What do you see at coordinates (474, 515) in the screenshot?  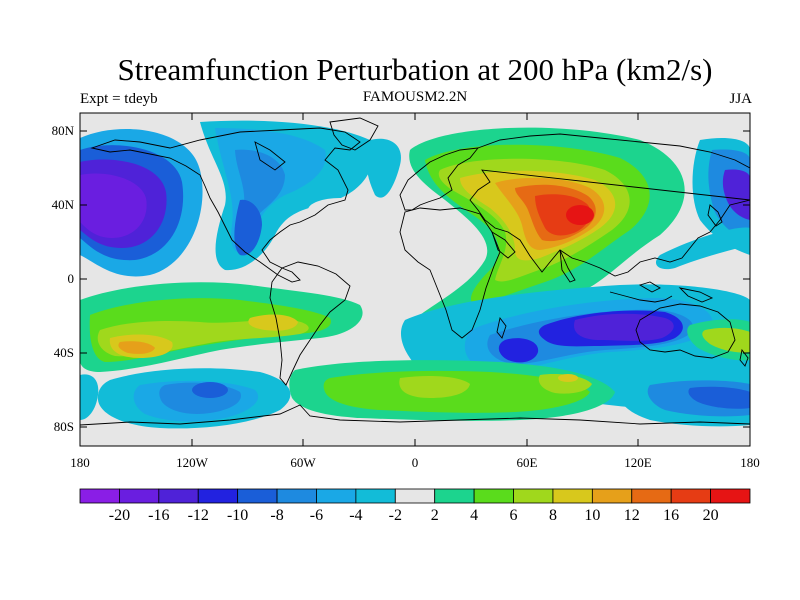 I see `colorbar-label: 4` at bounding box center [474, 515].